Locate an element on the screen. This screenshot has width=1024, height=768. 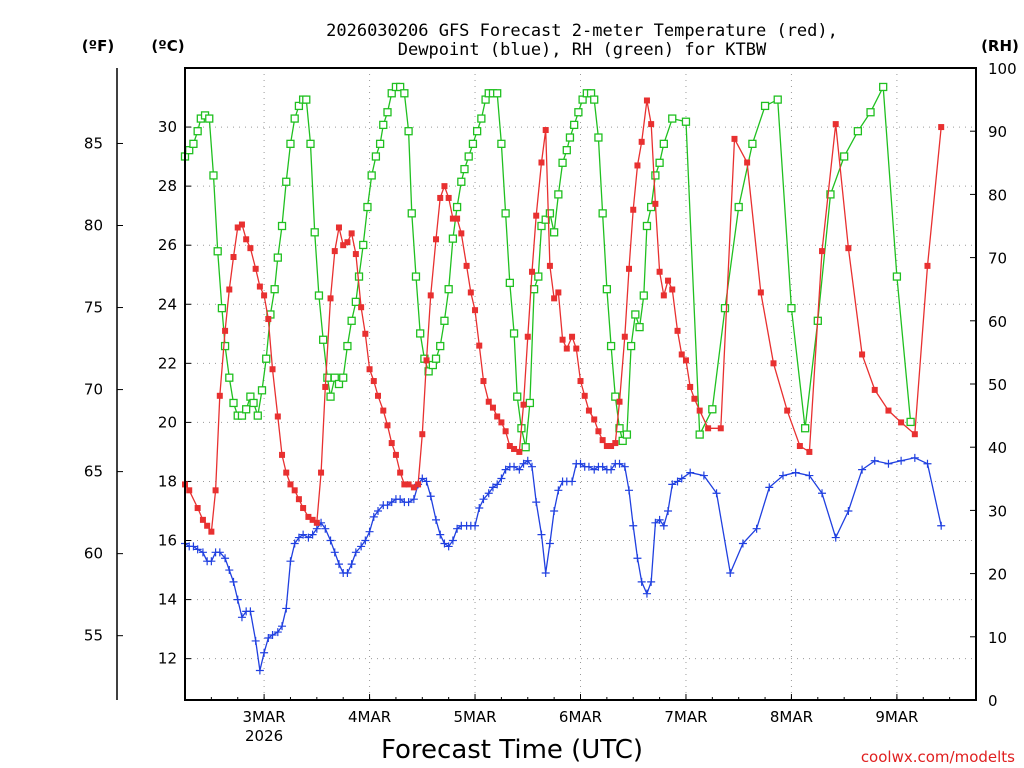
celsius-axis-unit: (ºC) is located at coordinates (167, 46).